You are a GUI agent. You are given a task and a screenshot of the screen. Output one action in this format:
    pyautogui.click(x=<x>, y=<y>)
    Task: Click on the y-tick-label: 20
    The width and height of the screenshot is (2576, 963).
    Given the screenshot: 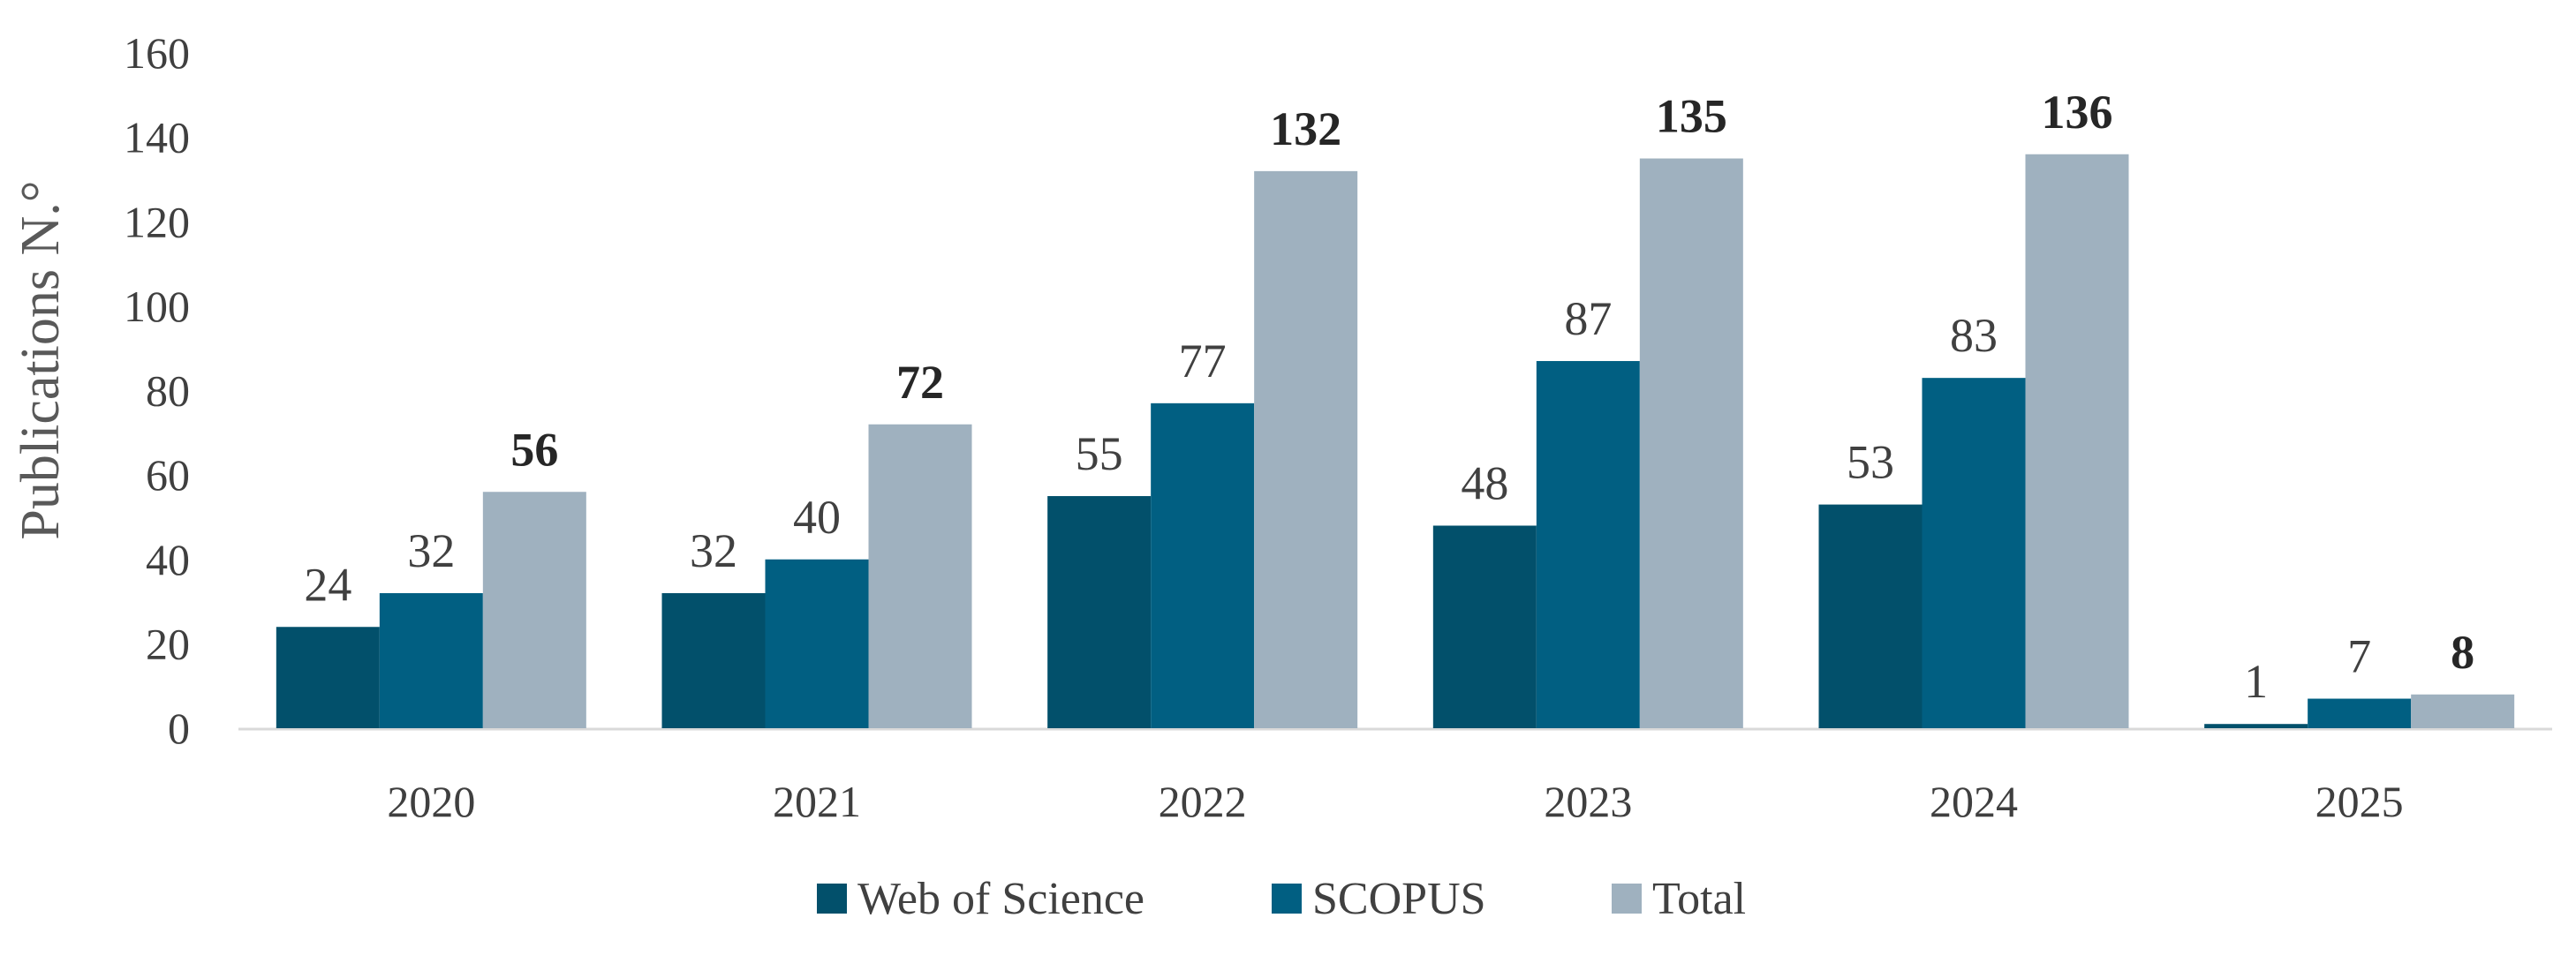 What is the action you would take?
    pyautogui.click(x=168, y=643)
    